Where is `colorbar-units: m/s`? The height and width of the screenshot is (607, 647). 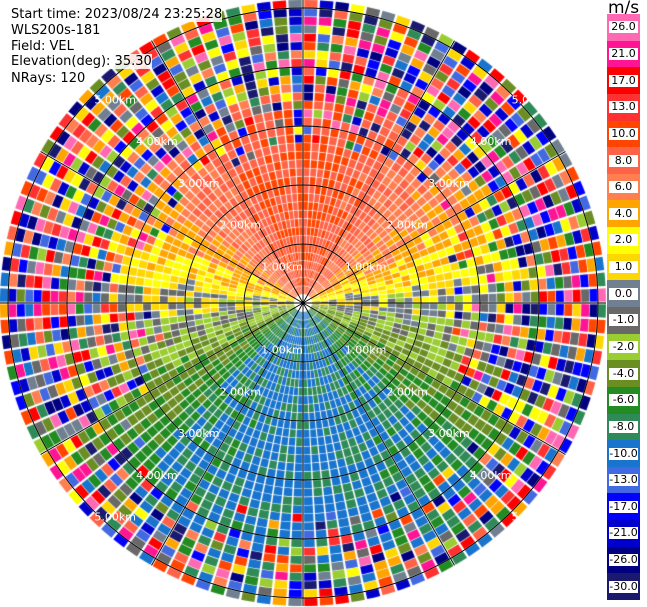
colorbar-units: m/s is located at coordinates (624, 9).